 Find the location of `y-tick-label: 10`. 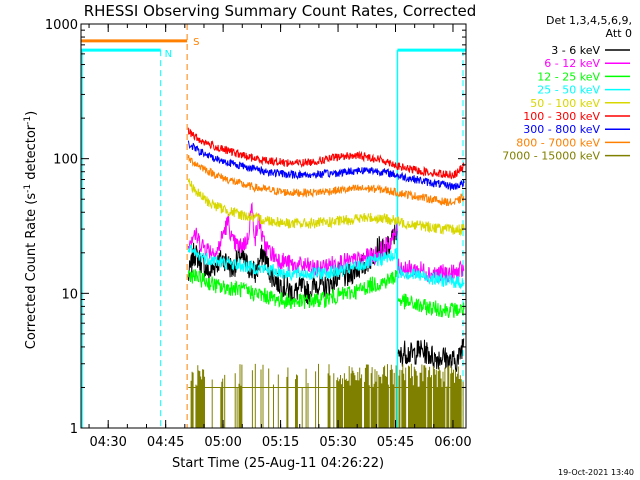

y-tick-label: 10 is located at coordinates (69, 294).